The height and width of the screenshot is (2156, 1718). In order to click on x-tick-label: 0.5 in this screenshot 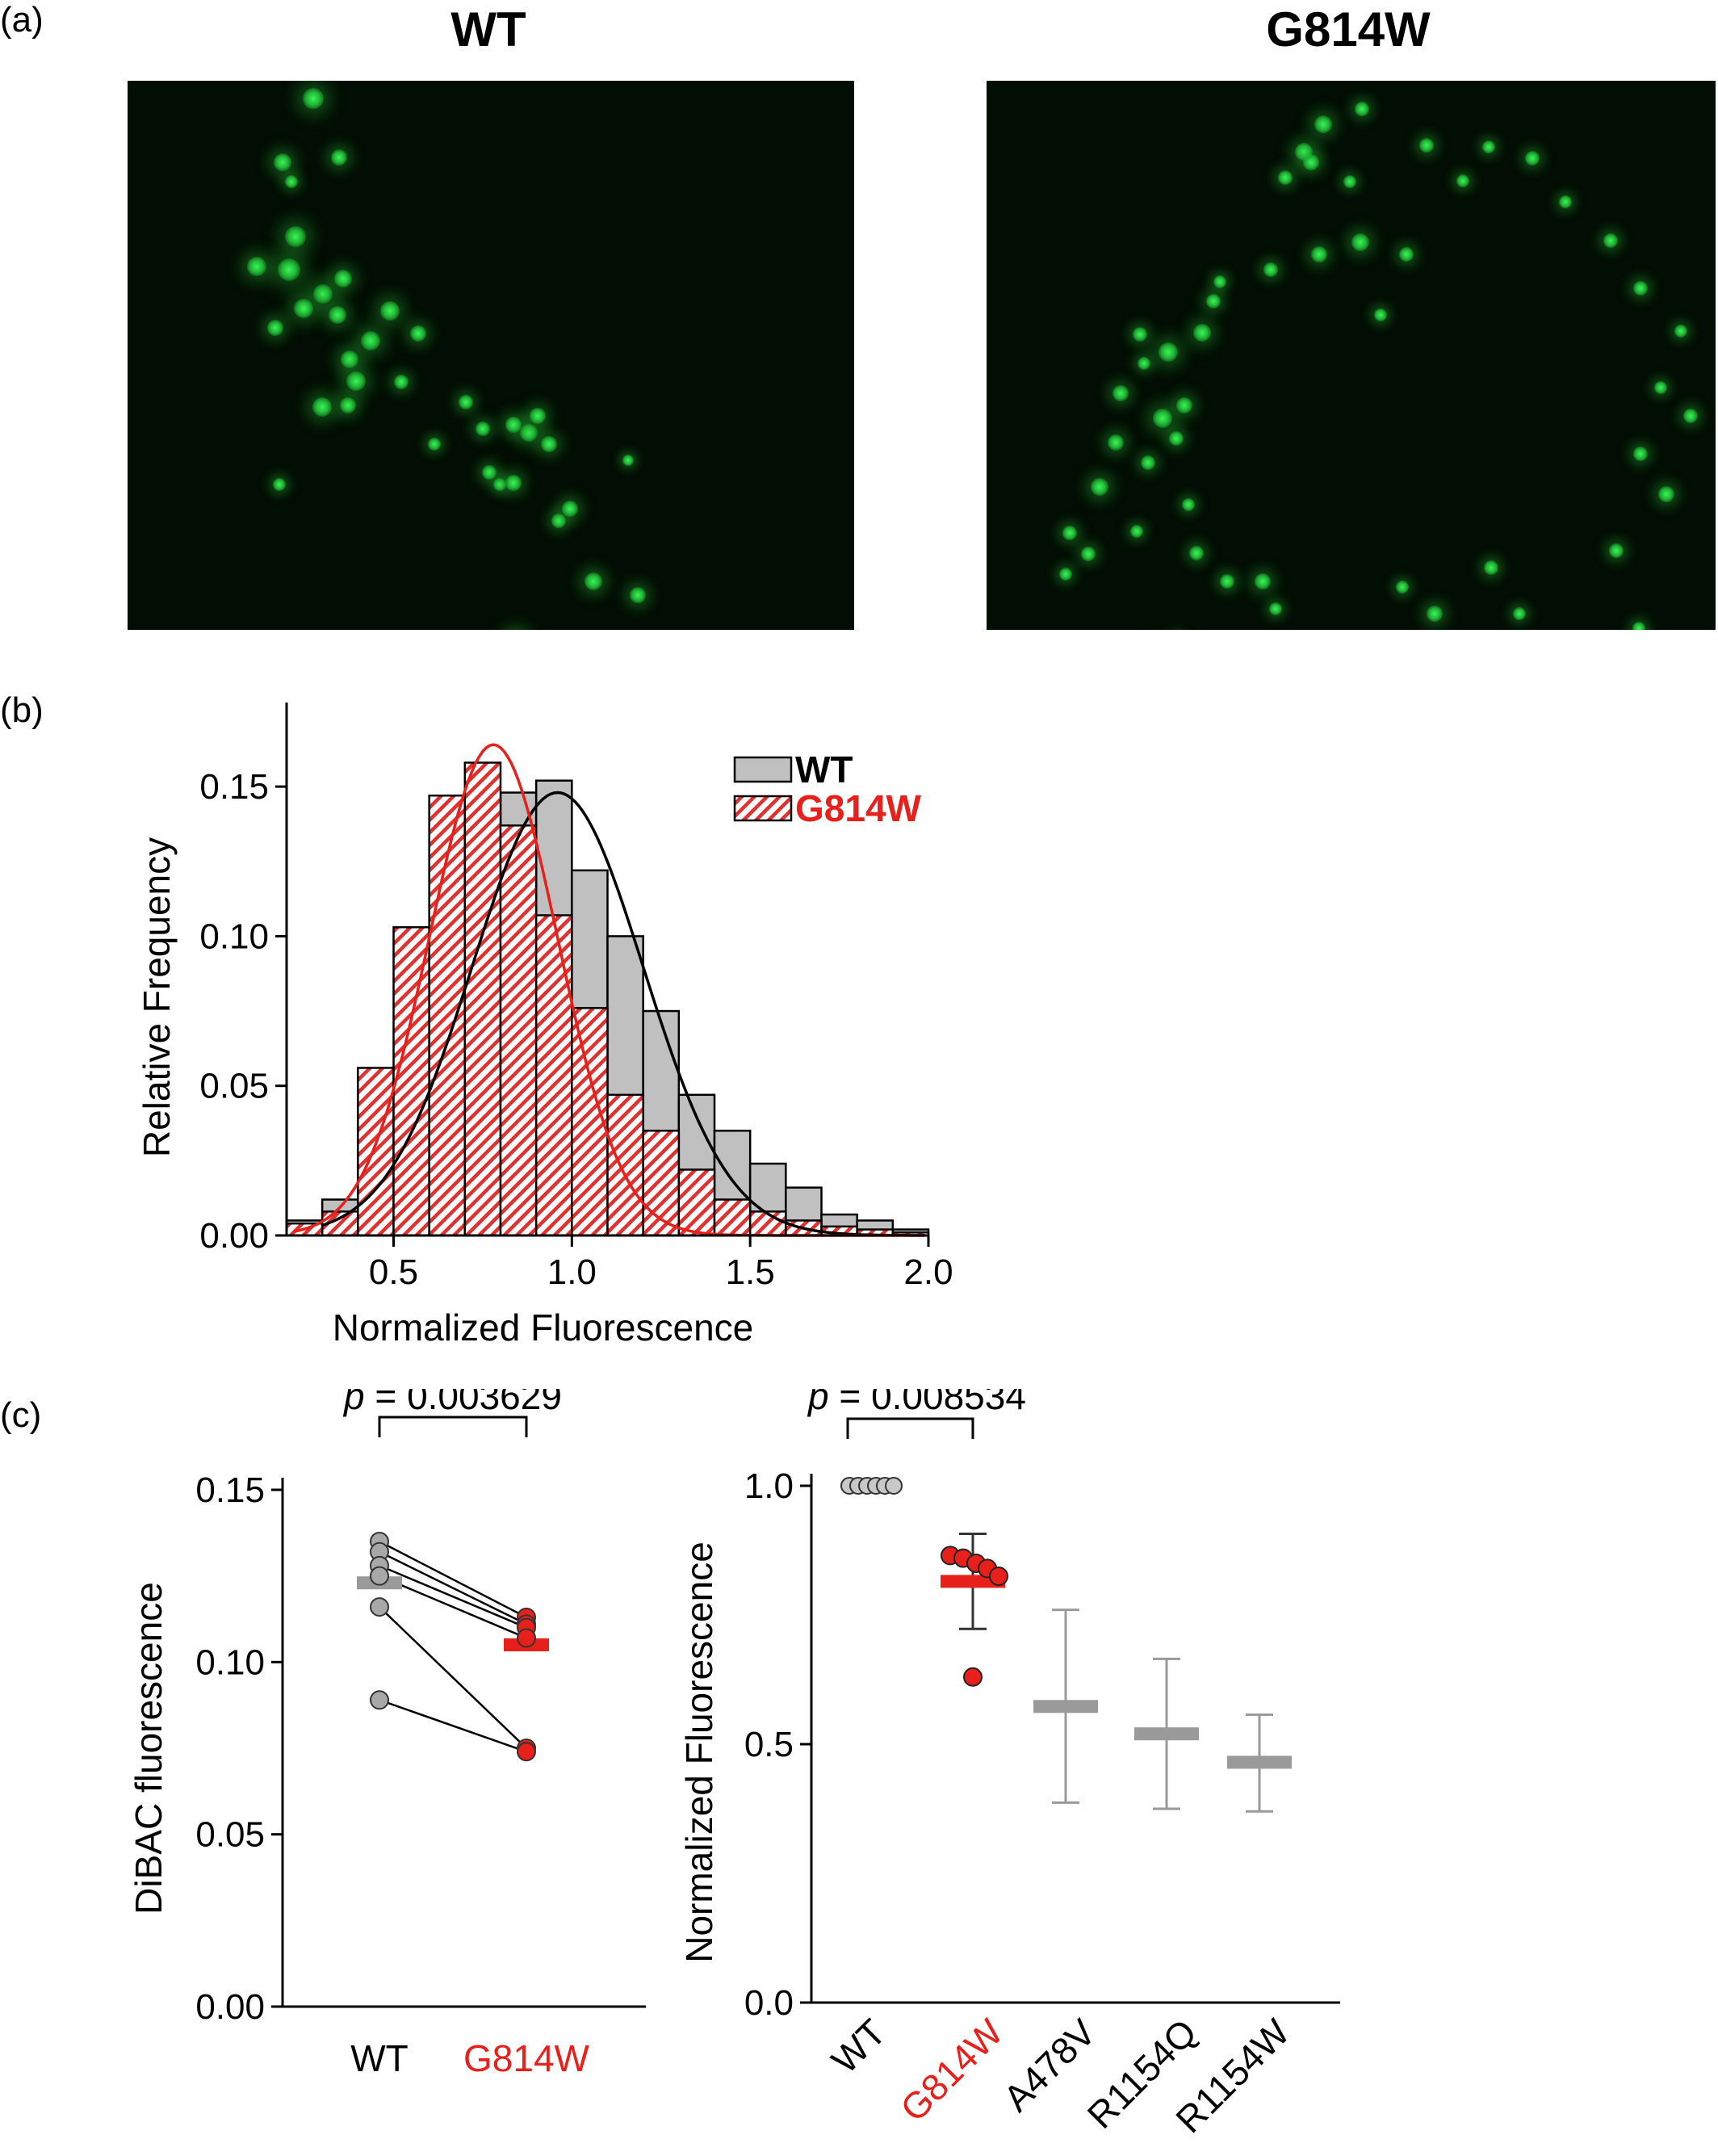, I will do `click(393, 1272)`.